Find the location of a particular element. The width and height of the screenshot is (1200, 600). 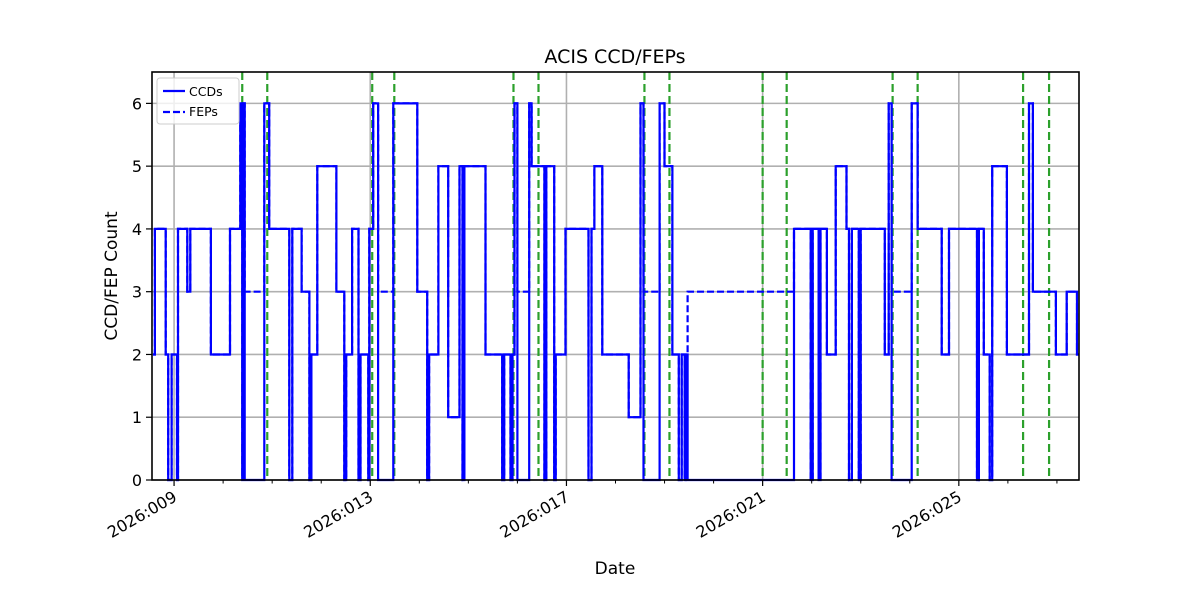

y-tick-label: 6 is located at coordinates (137, 103).